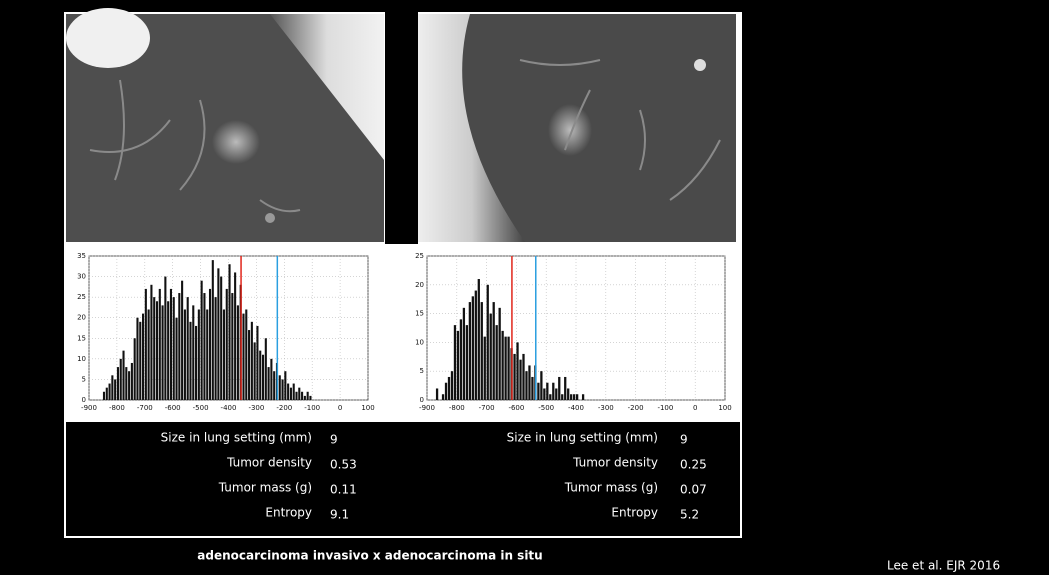 This screenshot has width=1049, height=575. I want to click on x-tick-label: -100, so click(312, 408).